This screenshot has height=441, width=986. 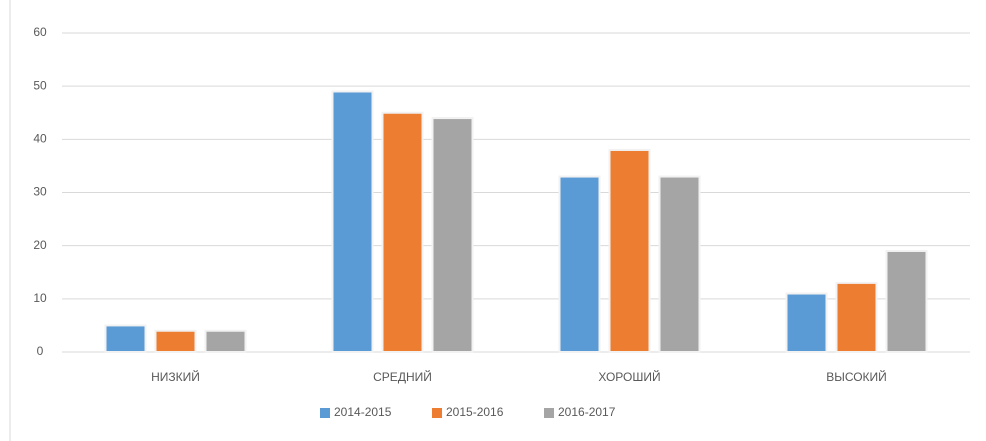 What do you see at coordinates (40, 85) in the screenshot?
I see `y-tick-label: 50` at bounding box center [40, 85].